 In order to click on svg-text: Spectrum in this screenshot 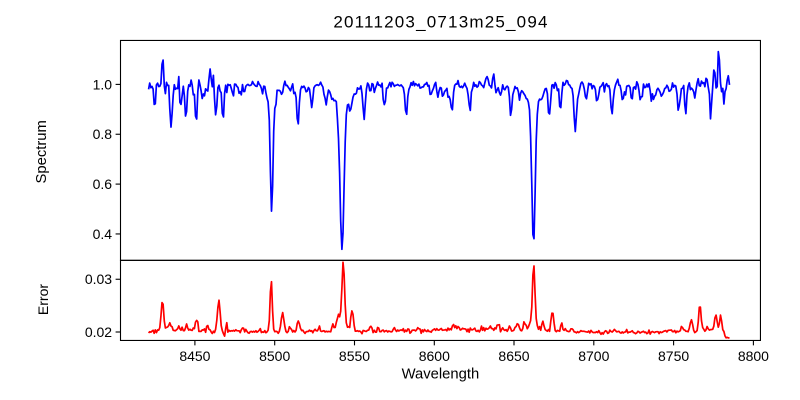, I will do `click(42, 151)`.